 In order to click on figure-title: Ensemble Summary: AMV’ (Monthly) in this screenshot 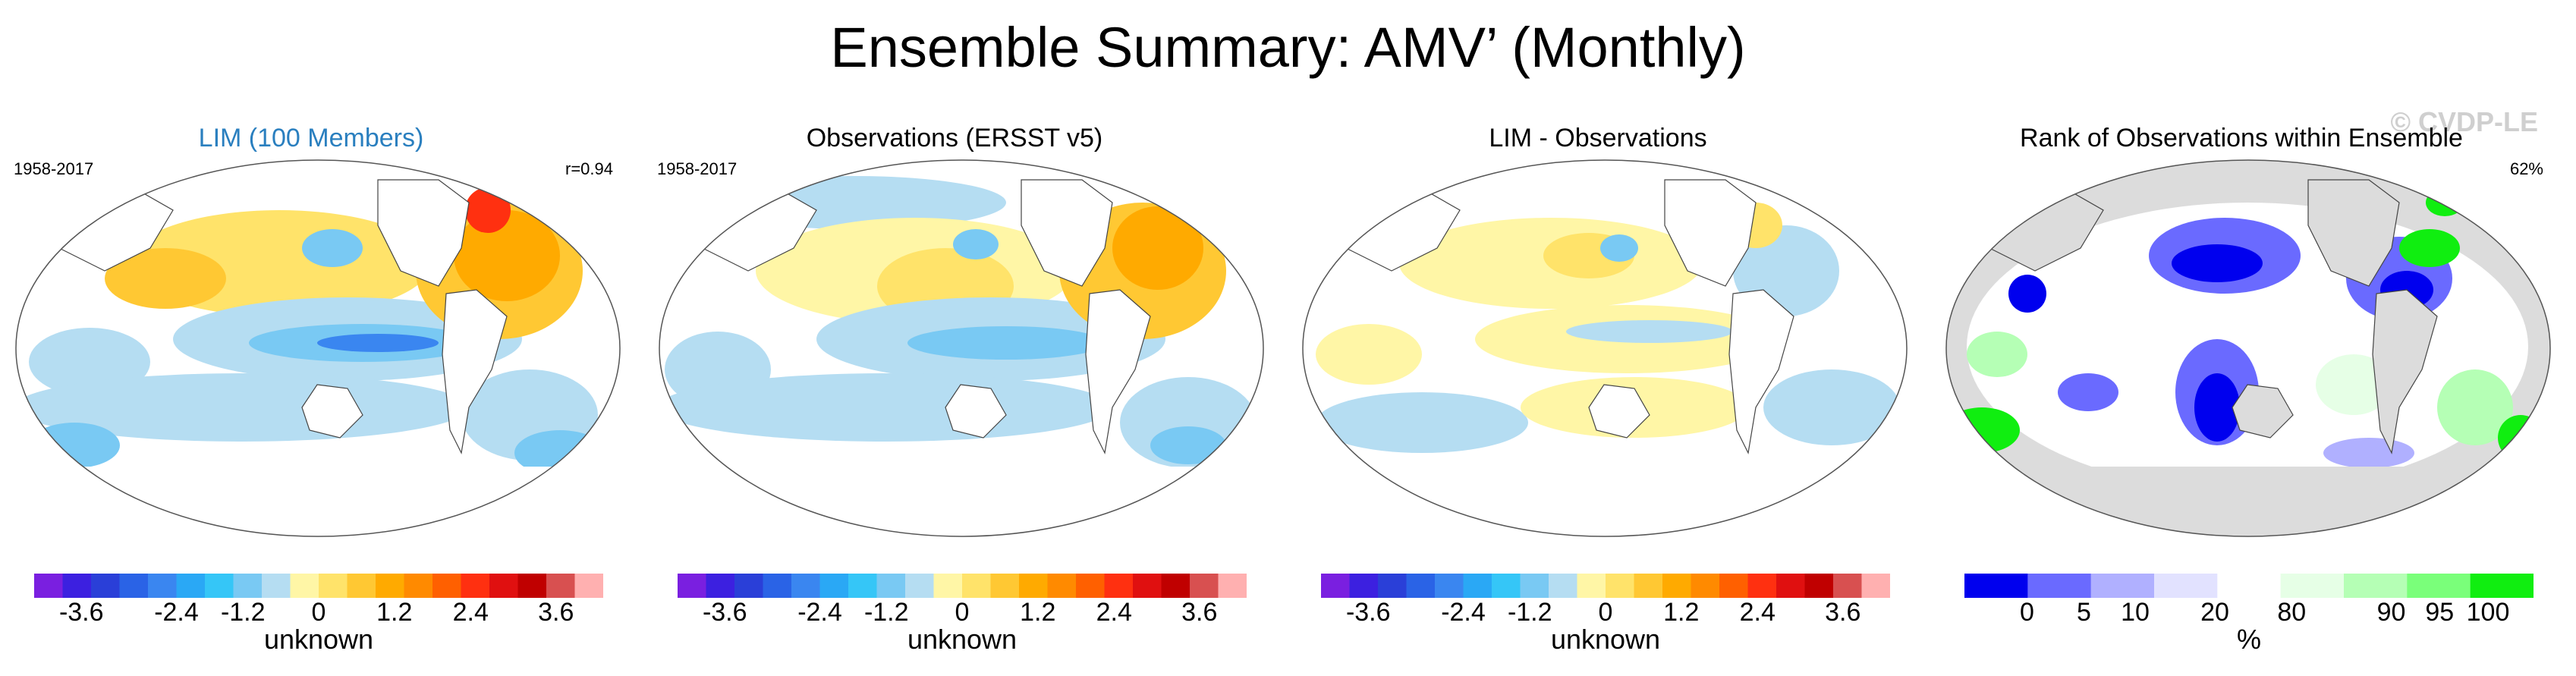, I will do `click(1288, 47)`.